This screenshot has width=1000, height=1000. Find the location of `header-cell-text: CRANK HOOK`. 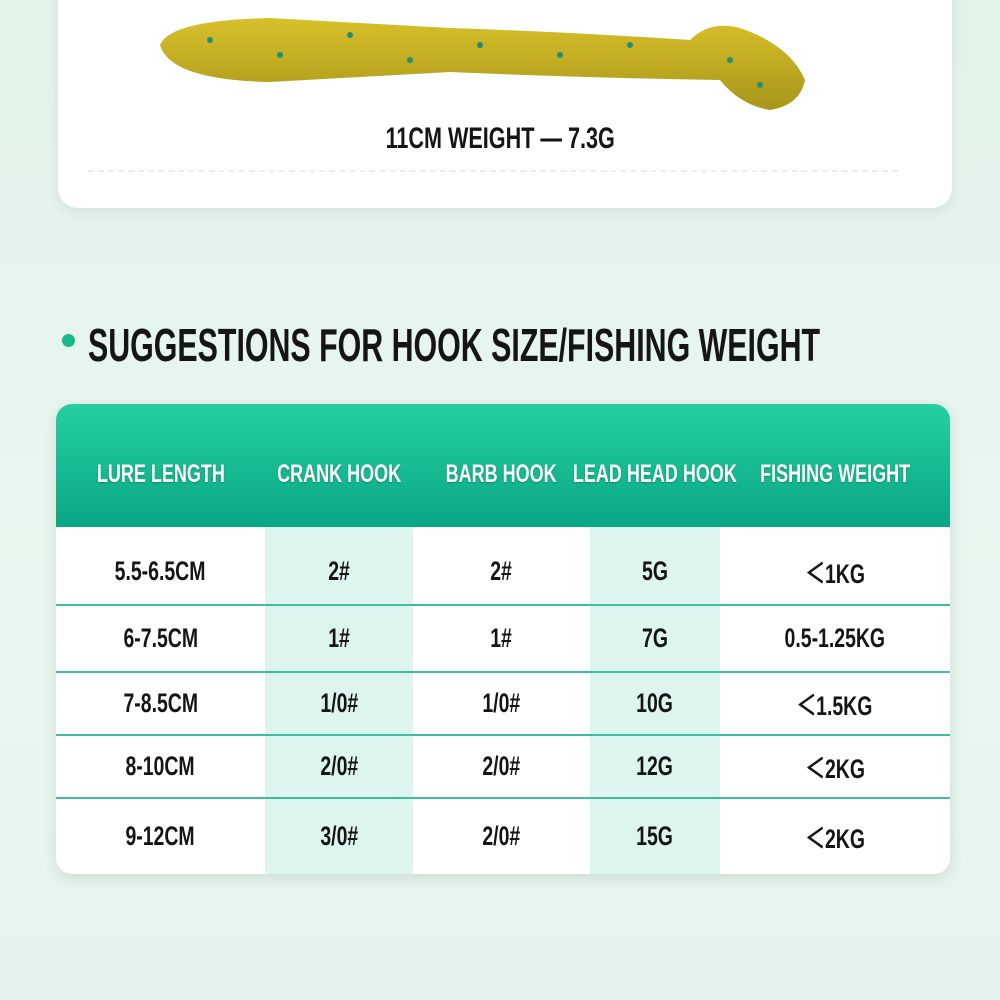

header-cell-text: CRANK HOOK is located at coordinates (339, 473).